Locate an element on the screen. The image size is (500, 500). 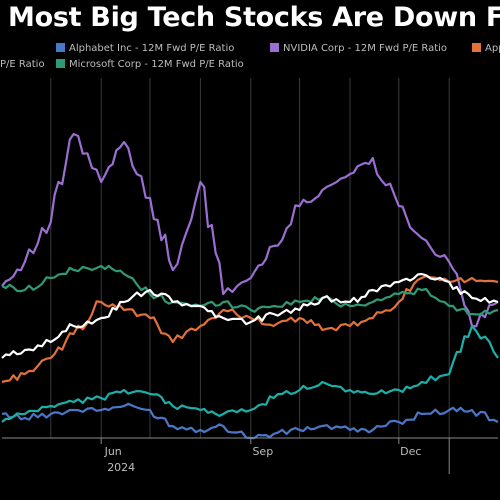
legend-item-continued: P/E Ratio is located at coordinates (22, 65).